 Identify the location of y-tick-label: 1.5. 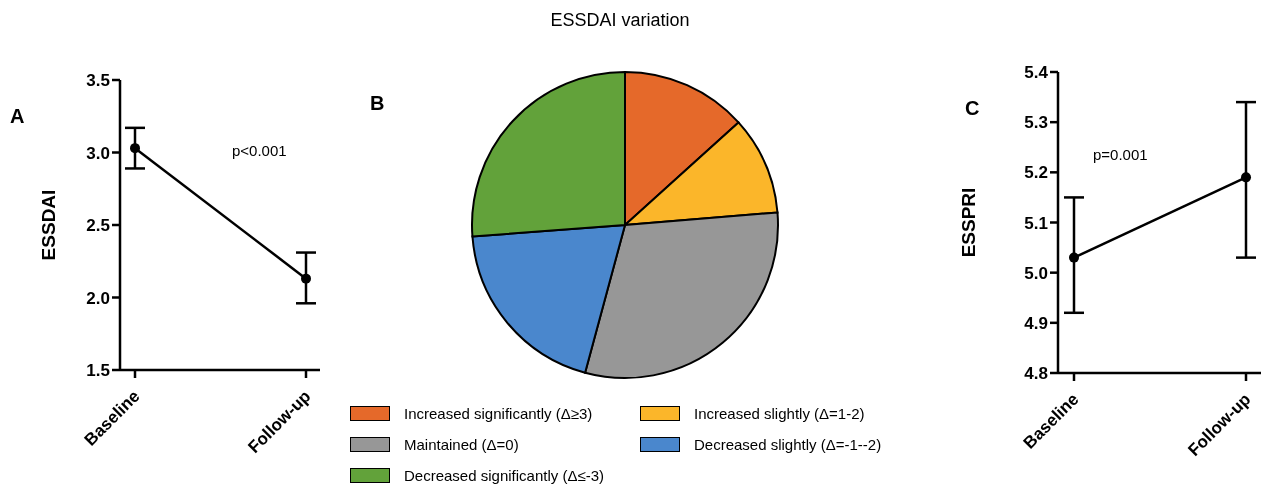
(98, 371).